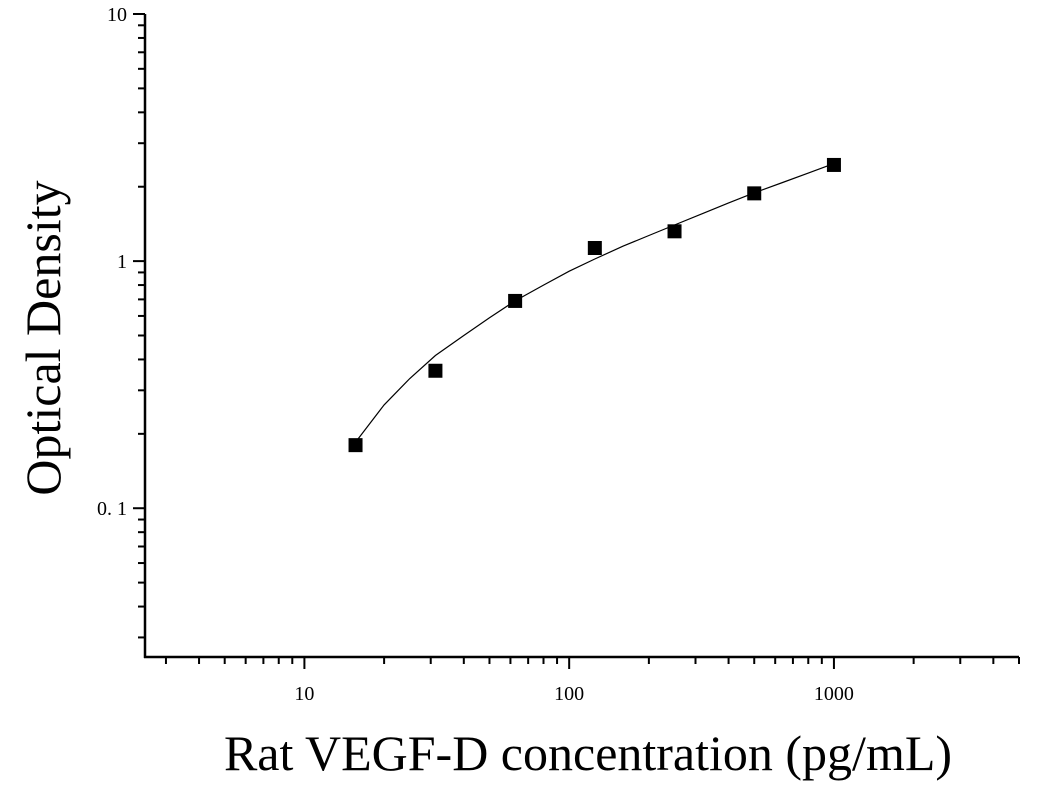  I want to click on x-axis-title: Rat VEGF-D concentration (pg/mL), so click(588, 753).